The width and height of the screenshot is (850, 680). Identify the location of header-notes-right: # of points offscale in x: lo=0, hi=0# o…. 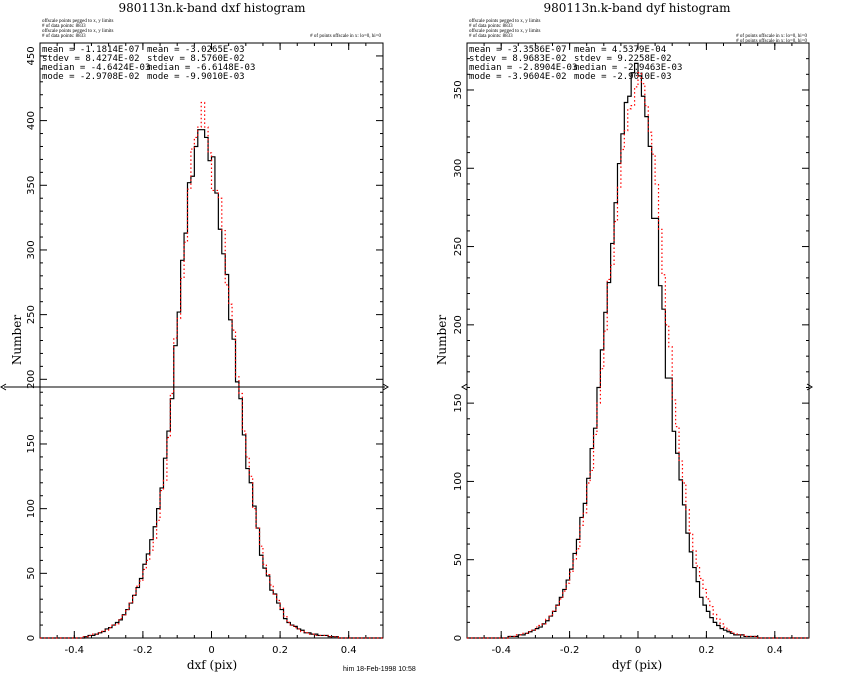
(771, 39).